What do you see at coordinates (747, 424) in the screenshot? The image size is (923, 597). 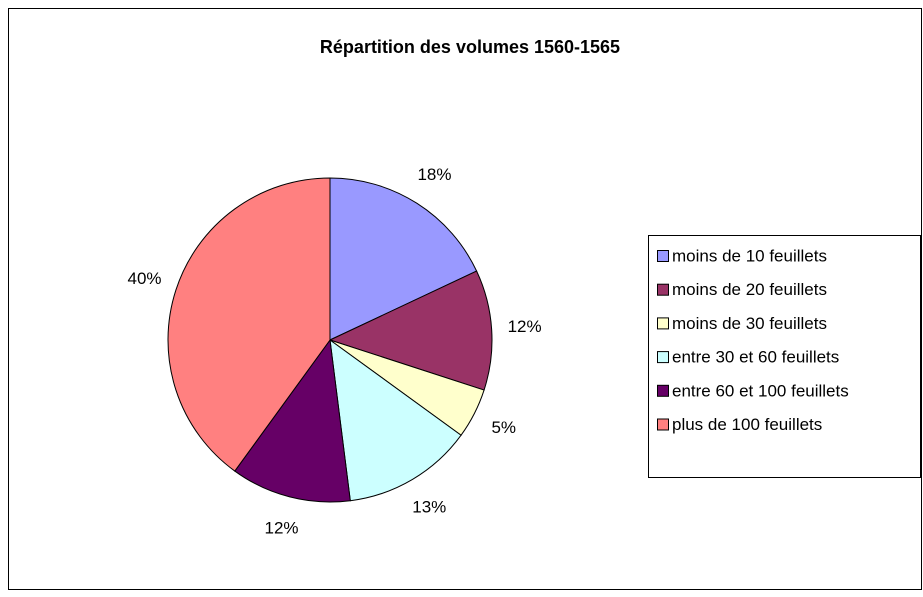 I see `legend-label: plus de 100 feuillets` at bounding box center [747, 424].